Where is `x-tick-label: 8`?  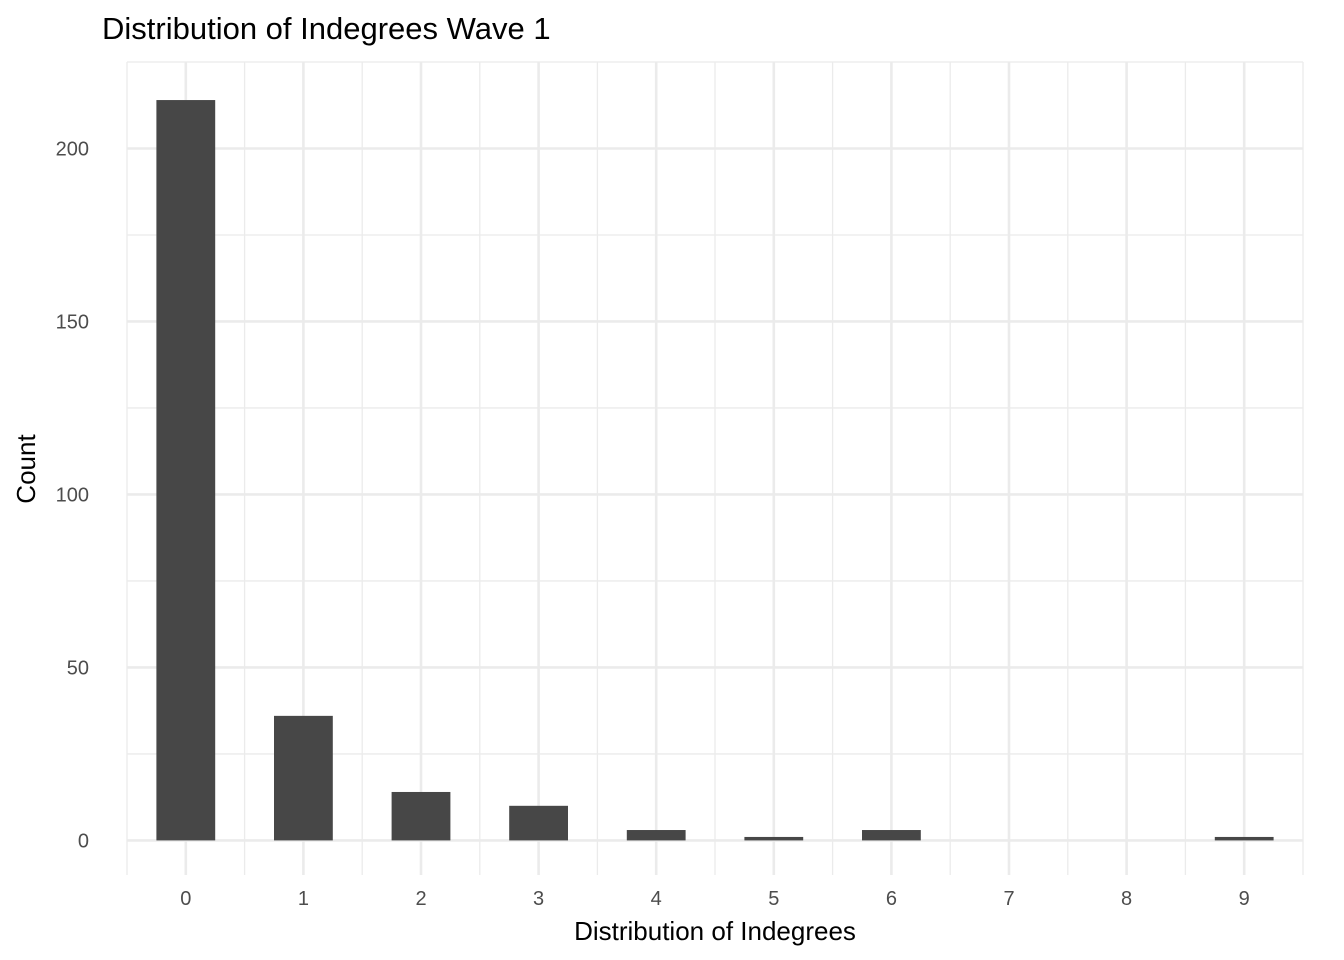
x-tick-label: 8 is located at coordinates (1126, 899).